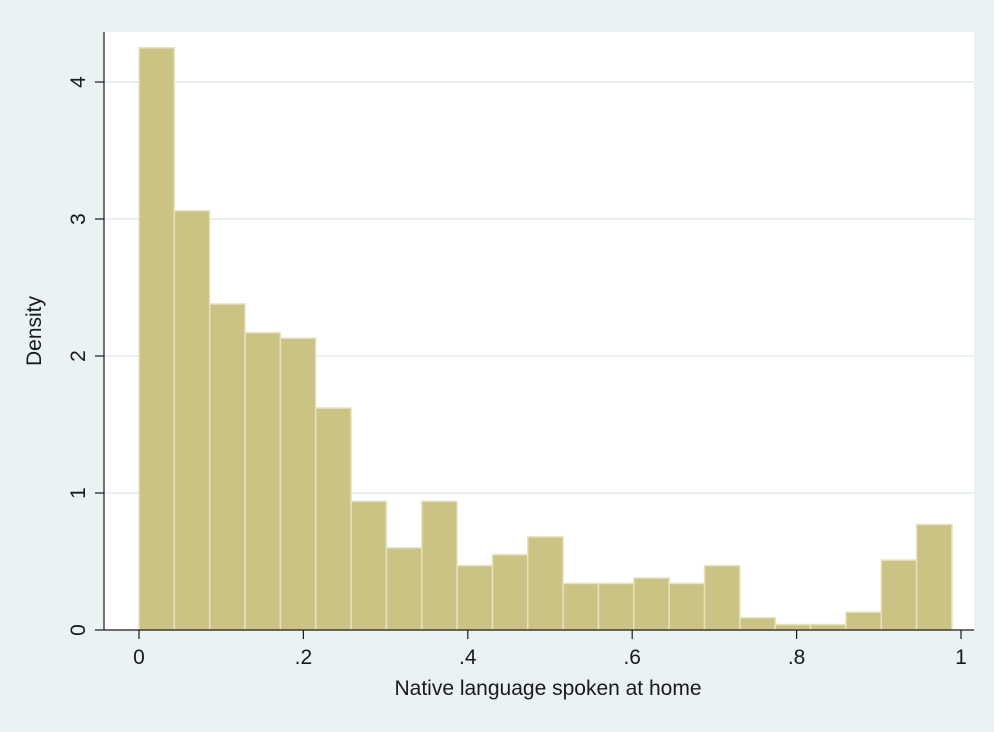 This screenshot has width=994, height=732. What do you see at coordinates (78, 356) in the screenshot?
I see `y-tick-label-2: 2` at bounding box center [78, 356].